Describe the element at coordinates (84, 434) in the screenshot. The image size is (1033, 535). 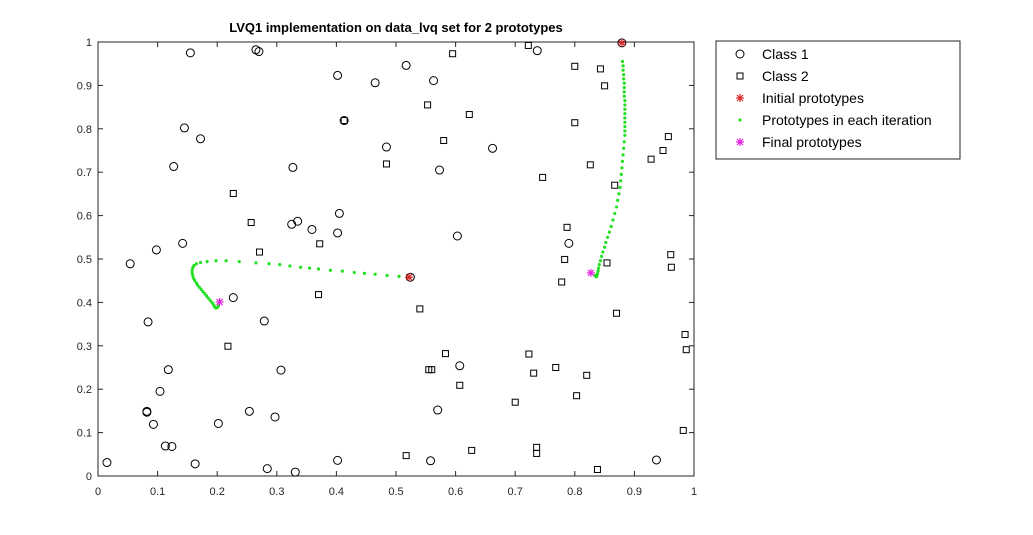
I see `y-tick-label: 0.1` at that location.